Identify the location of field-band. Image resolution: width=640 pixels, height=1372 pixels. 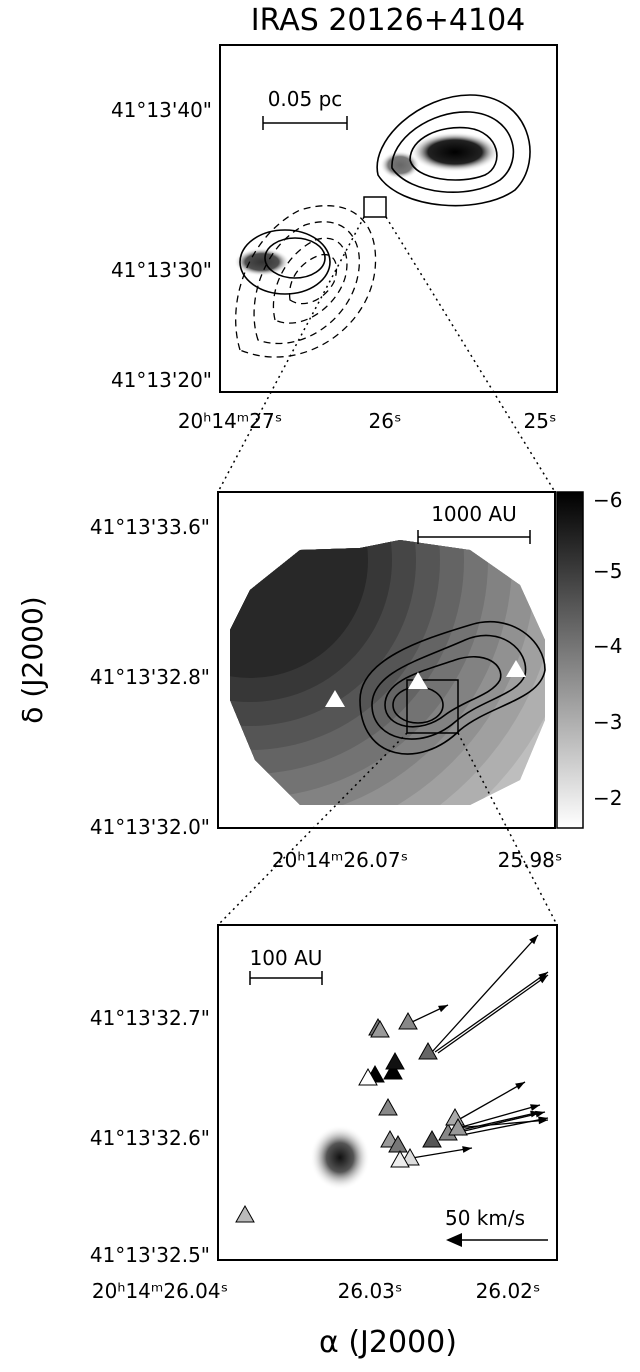
(299, 609).